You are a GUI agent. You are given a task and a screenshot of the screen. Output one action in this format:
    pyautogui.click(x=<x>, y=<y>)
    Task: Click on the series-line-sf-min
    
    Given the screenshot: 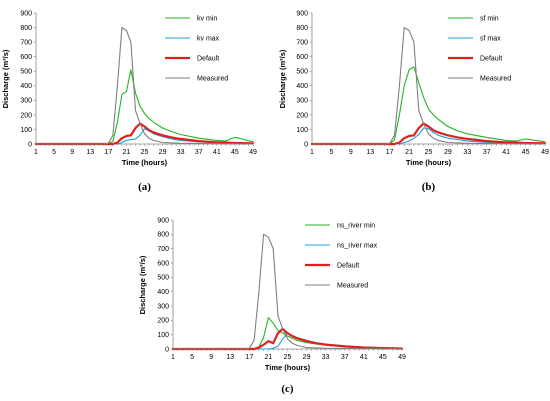 What is the action you would take?
    pyautogui.click(x=428, y=105)
    